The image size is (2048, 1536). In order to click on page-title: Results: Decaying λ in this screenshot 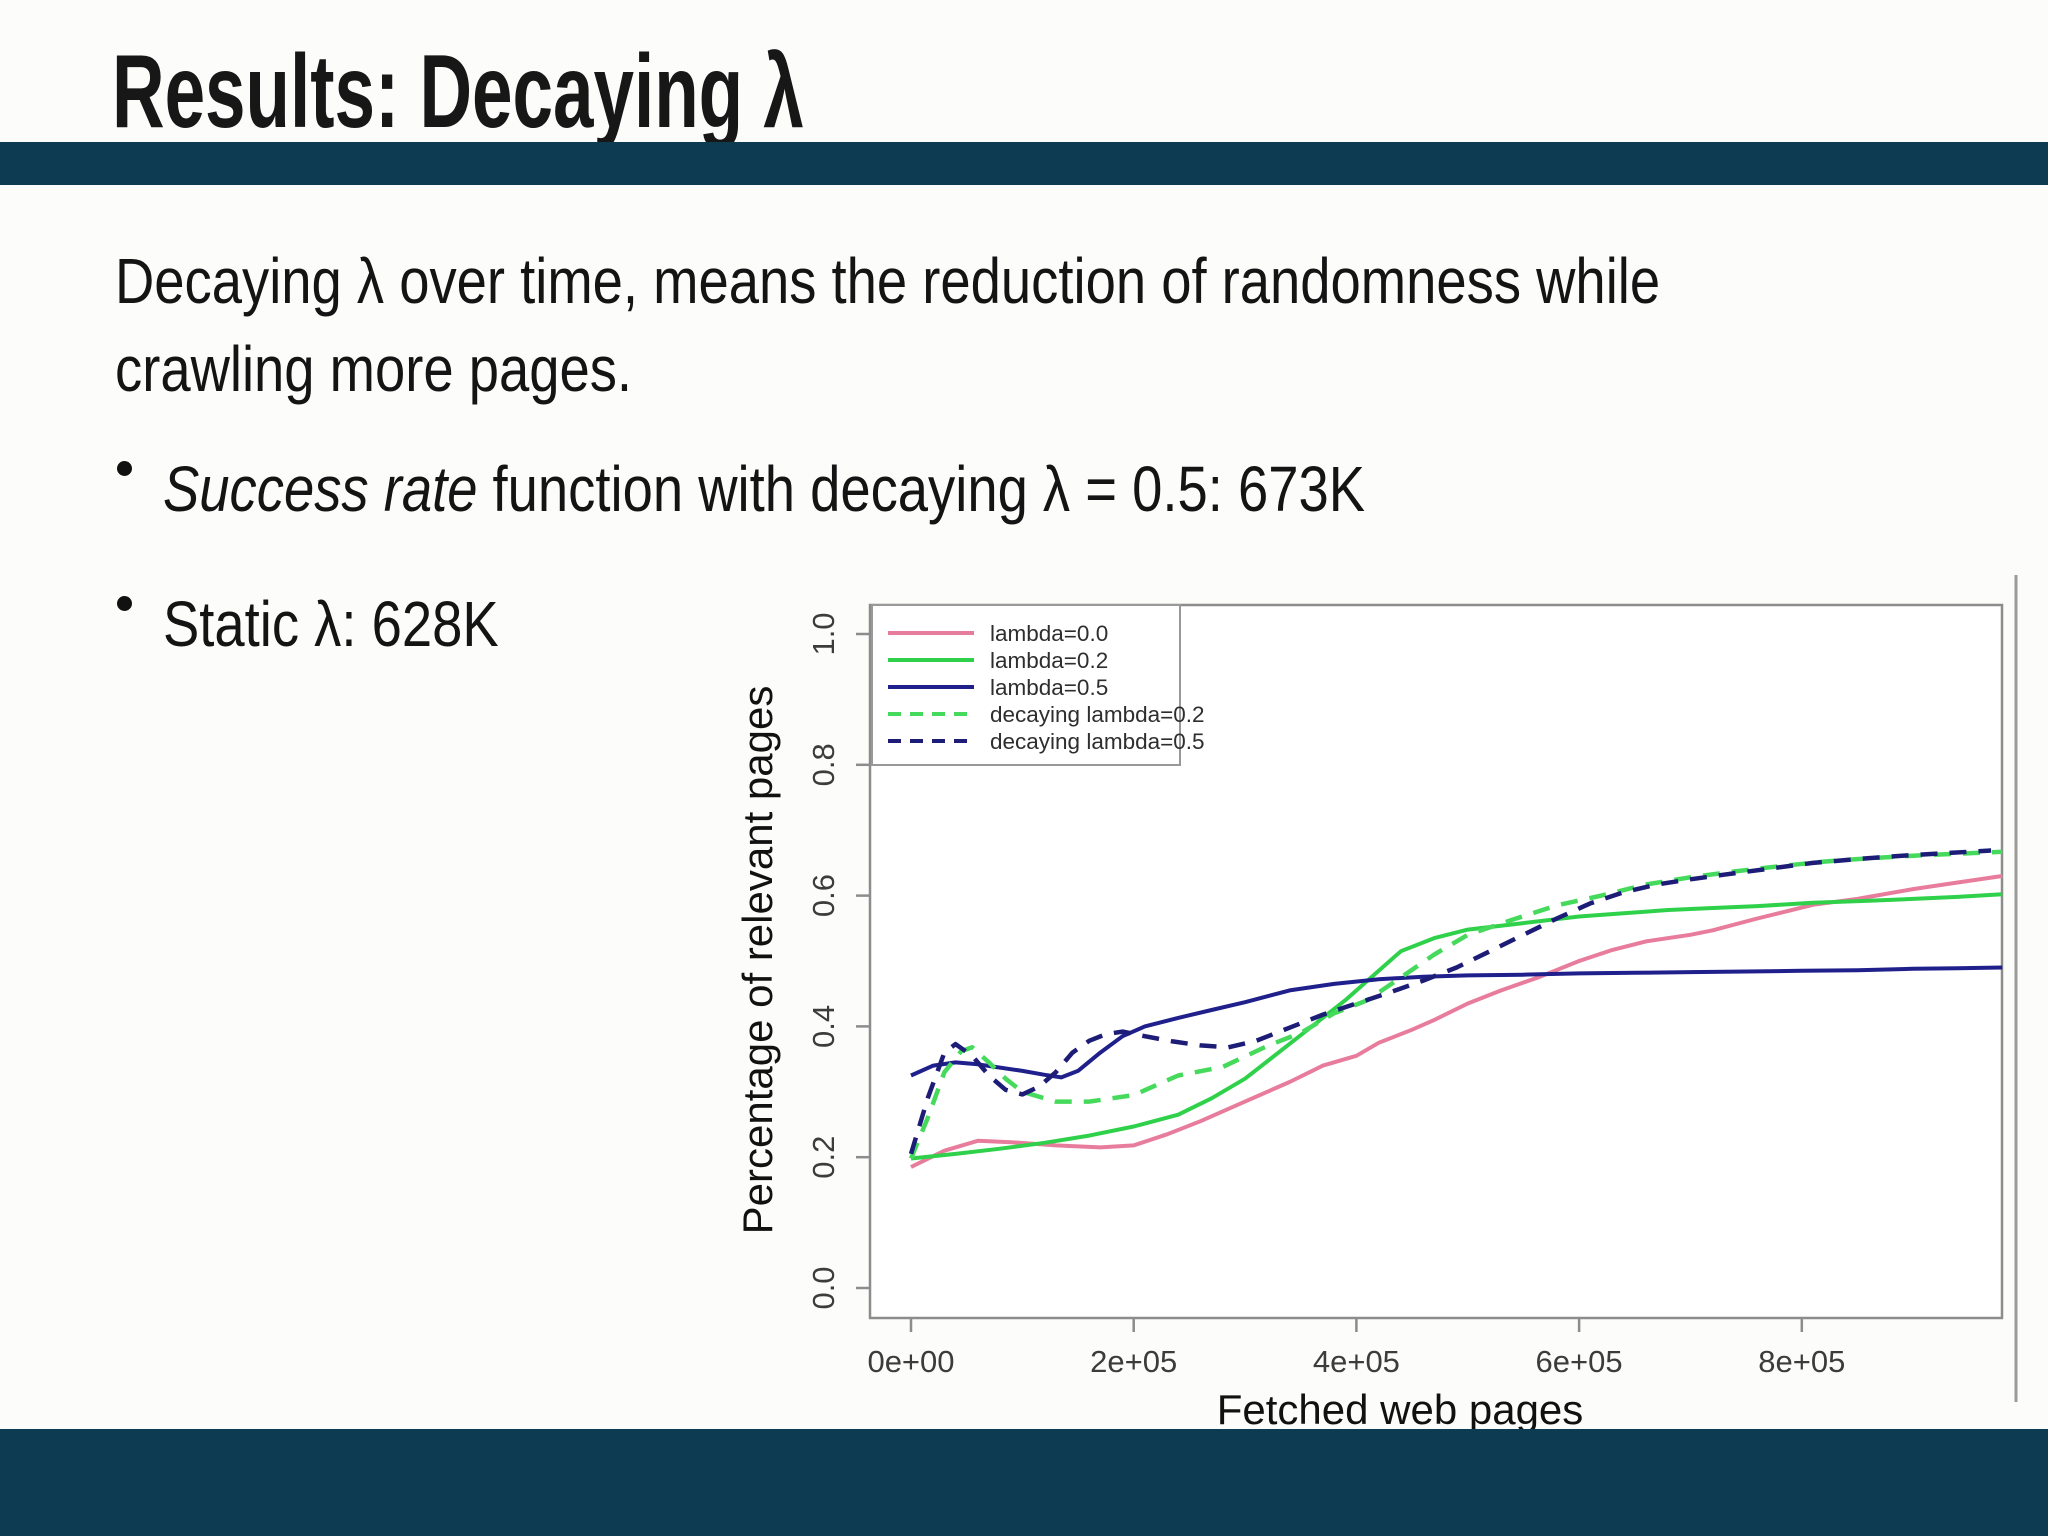, I will do `click(458, 92)`.